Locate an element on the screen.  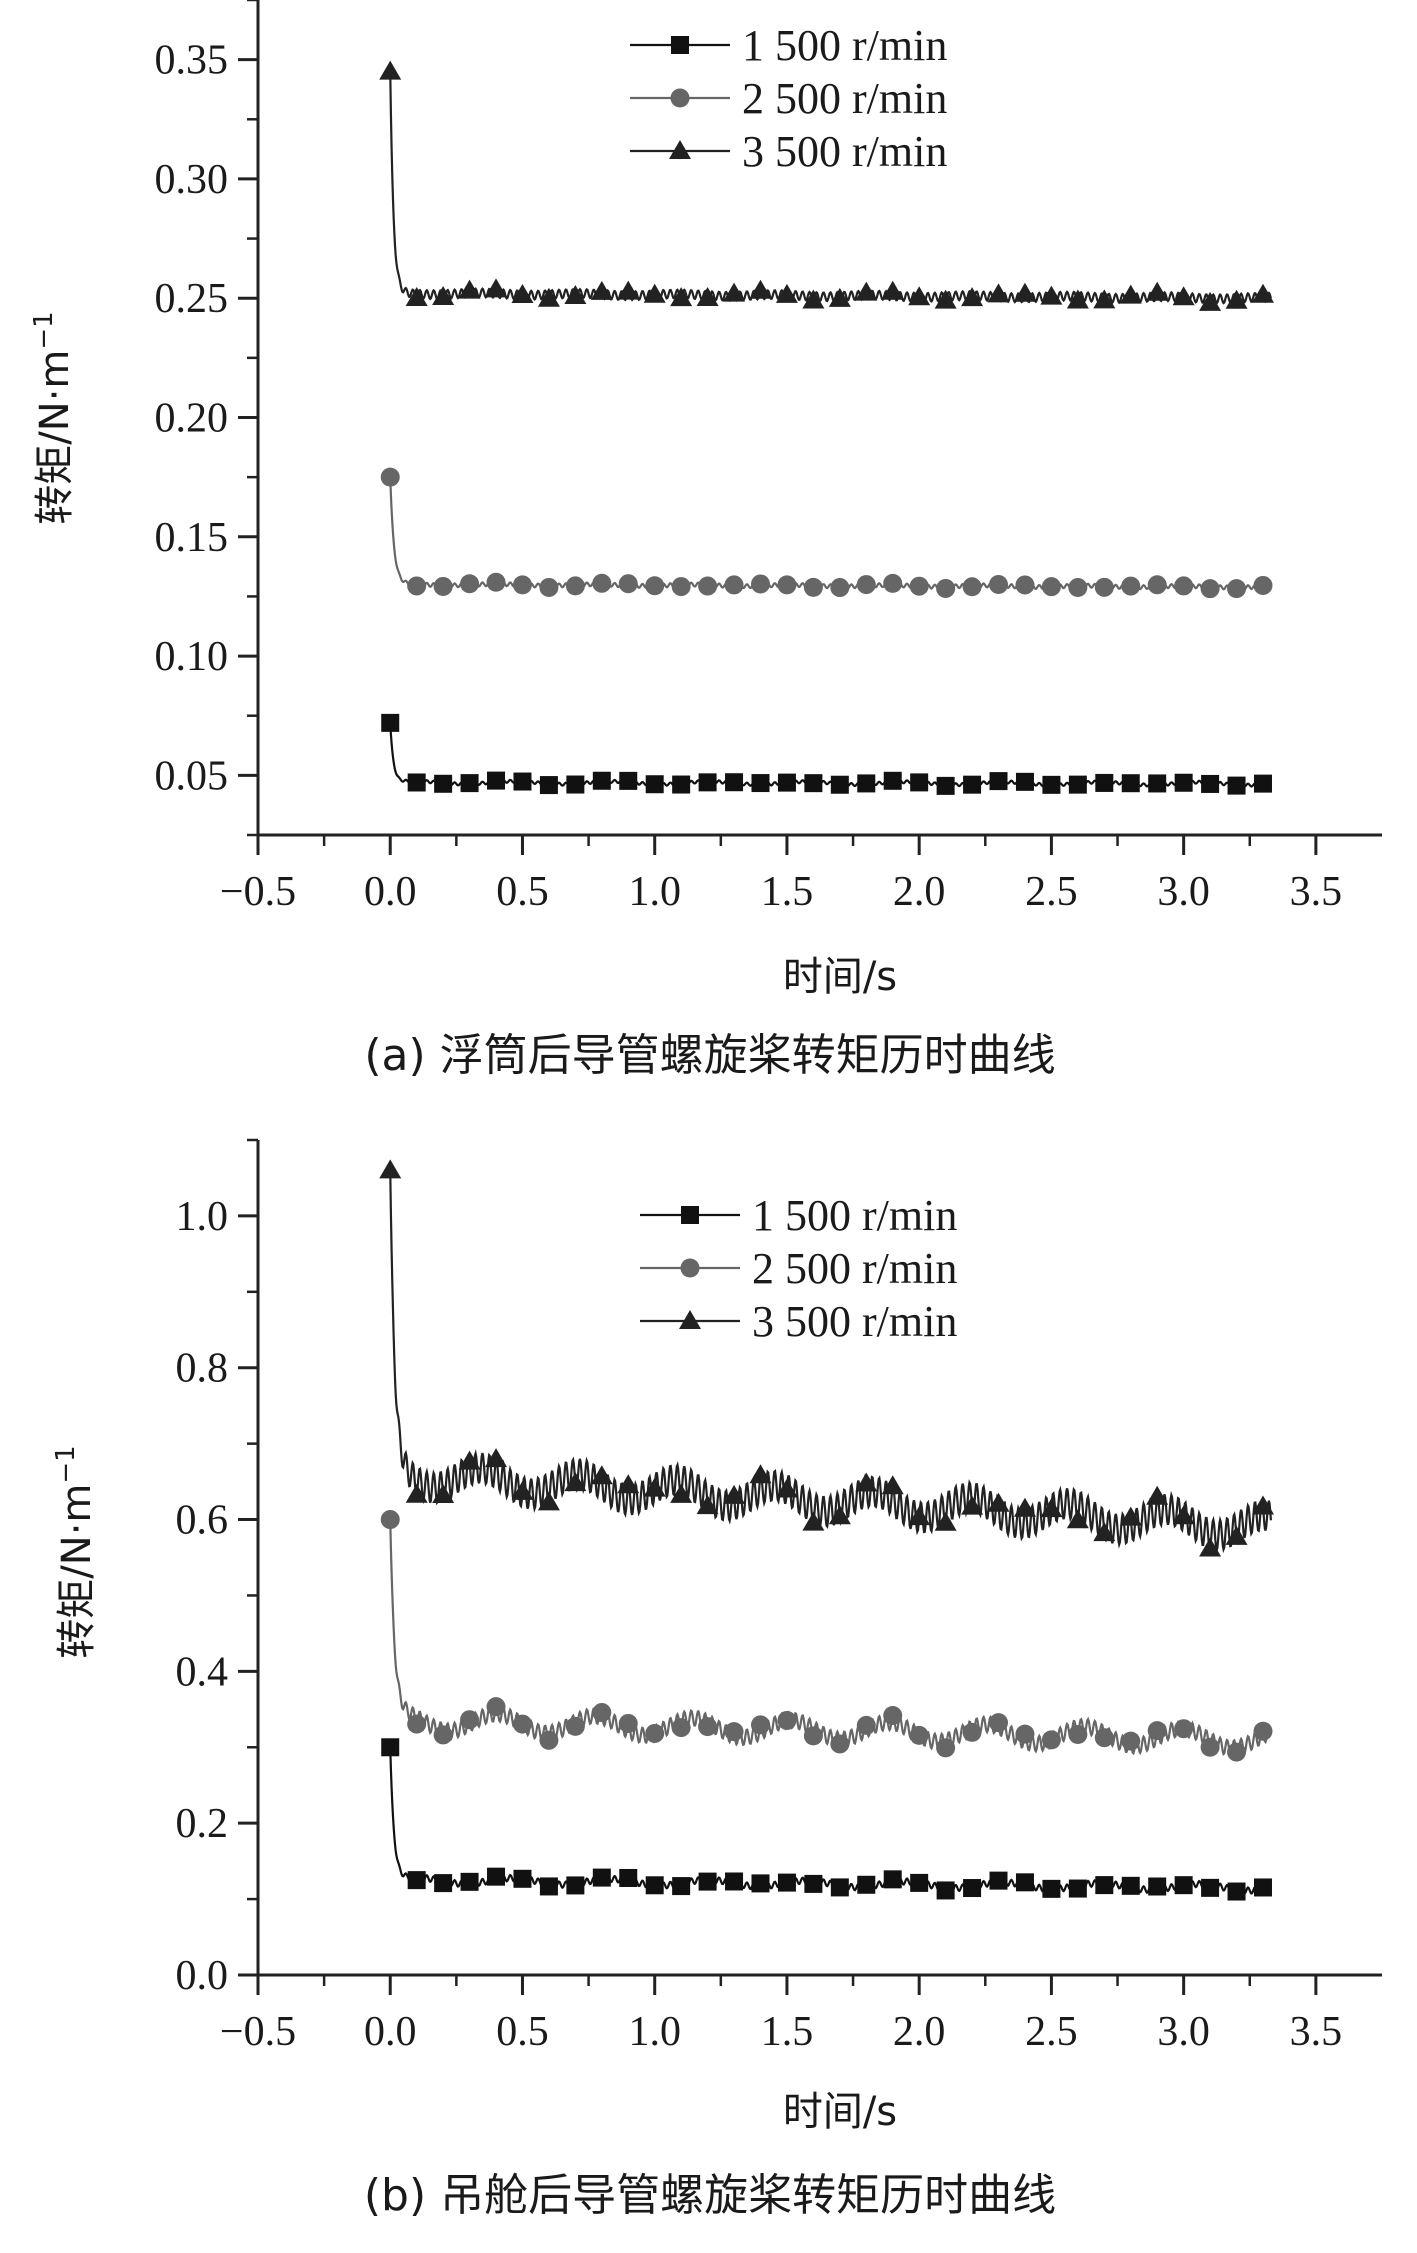
y-tick-label: 0.10 is located at coordinates (192, 657).